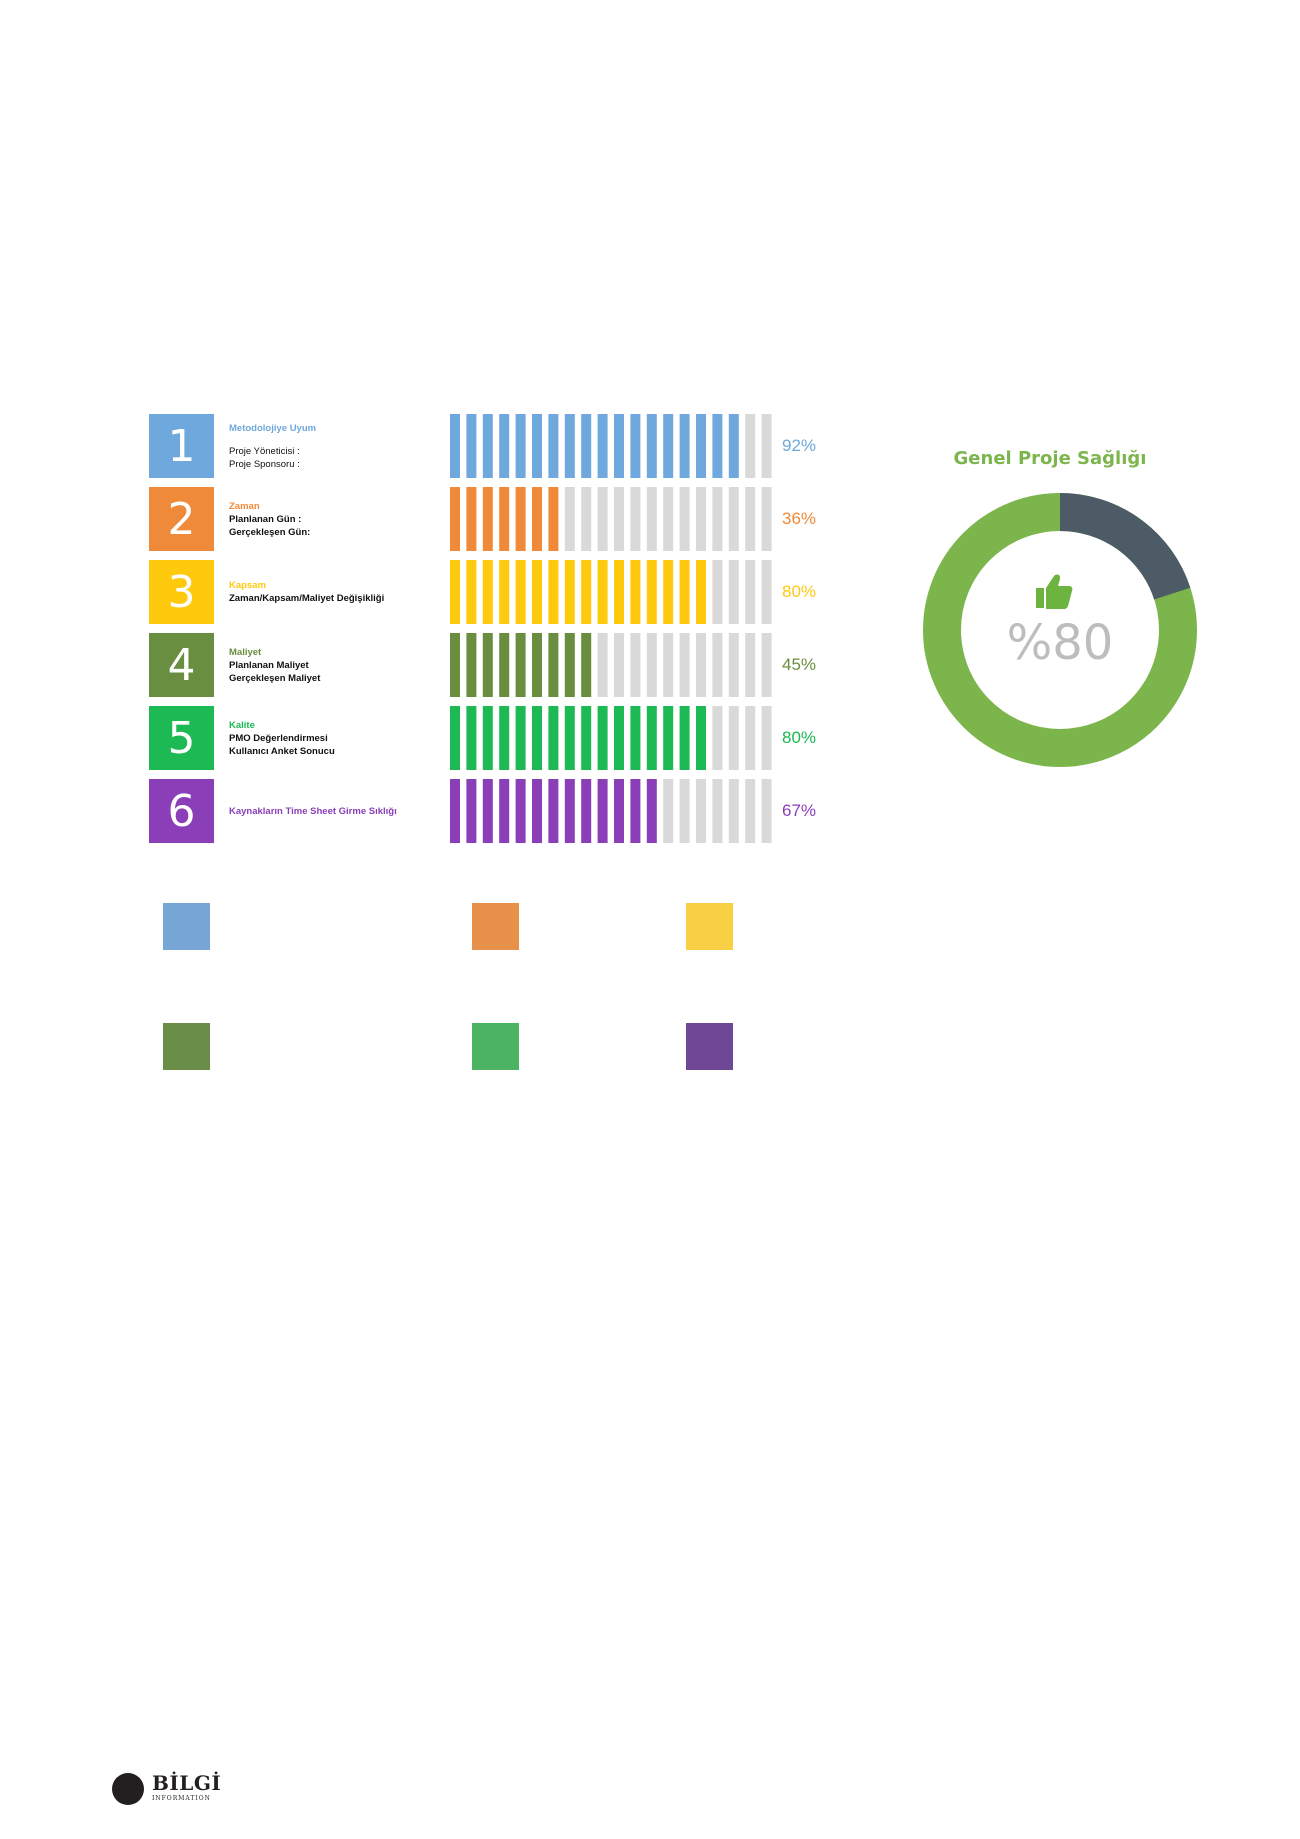 This screenshot has height=1839, width=1300. What do you see at coordinates (247, 585) in the screenshot?
I see `metric-title: Kapsam` at bounding box center [247, 585].